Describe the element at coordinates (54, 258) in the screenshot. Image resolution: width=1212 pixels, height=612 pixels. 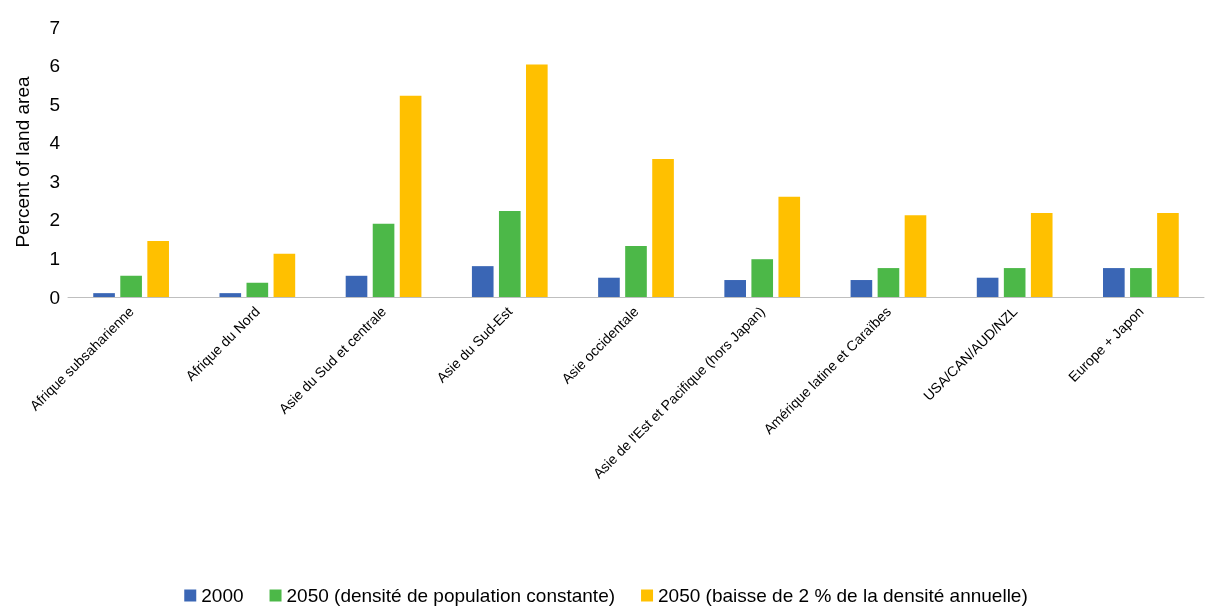
I see `y-tick-label: 1` at that location.